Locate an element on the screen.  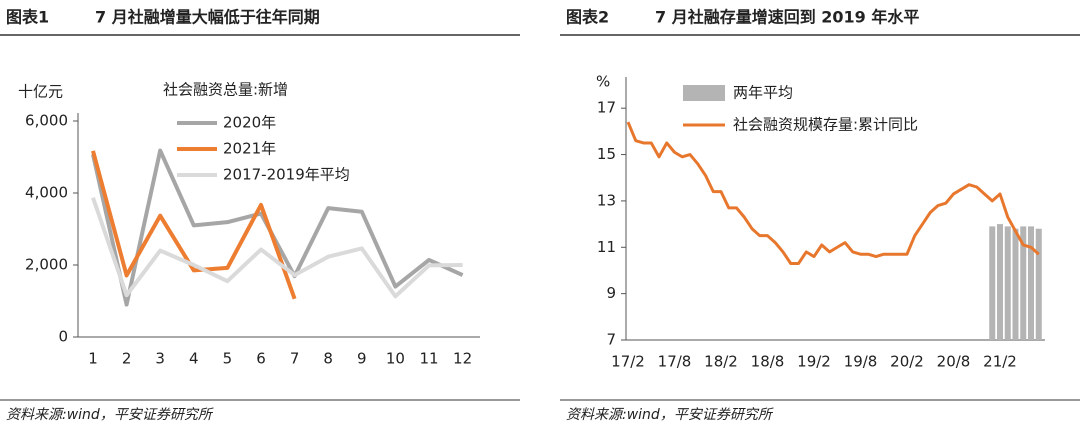
x-tick-label: 11 is located at coordinates (428, 359).